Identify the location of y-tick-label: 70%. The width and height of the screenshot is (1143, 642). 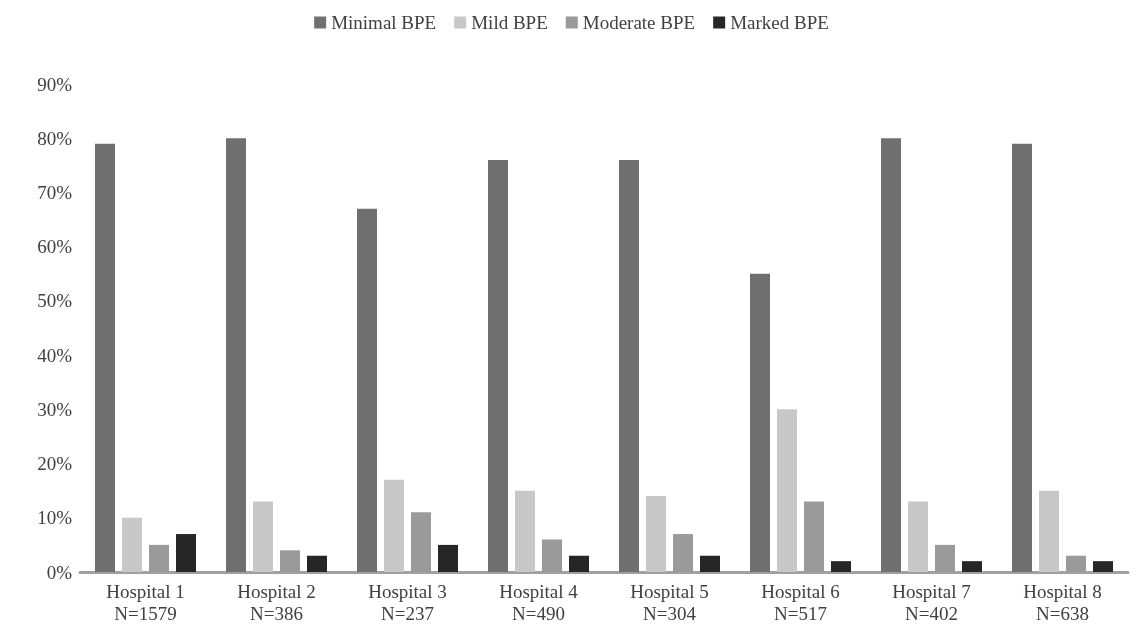
(55, 192).